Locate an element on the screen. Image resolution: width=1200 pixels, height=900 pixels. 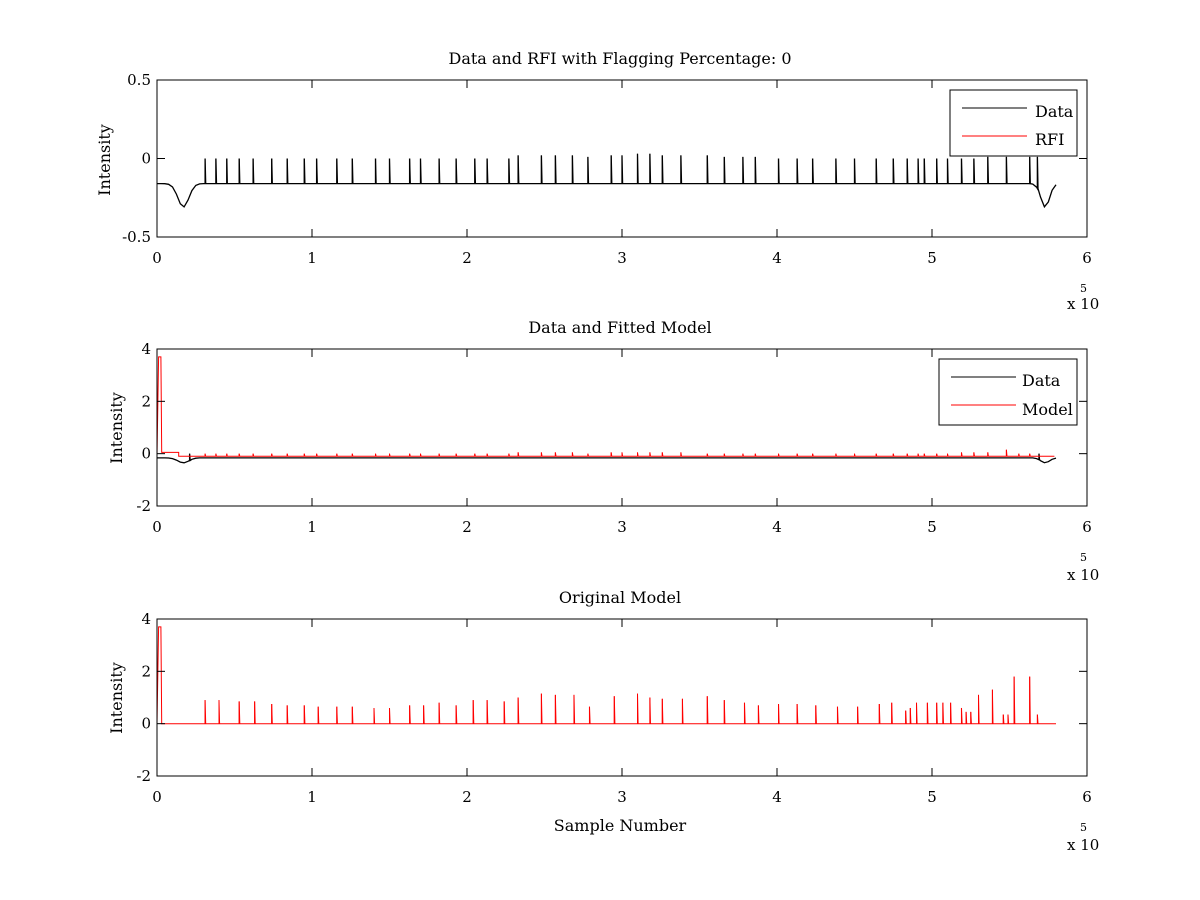
panel3-xtick-label: 0 is located at coordinates (157, 797).